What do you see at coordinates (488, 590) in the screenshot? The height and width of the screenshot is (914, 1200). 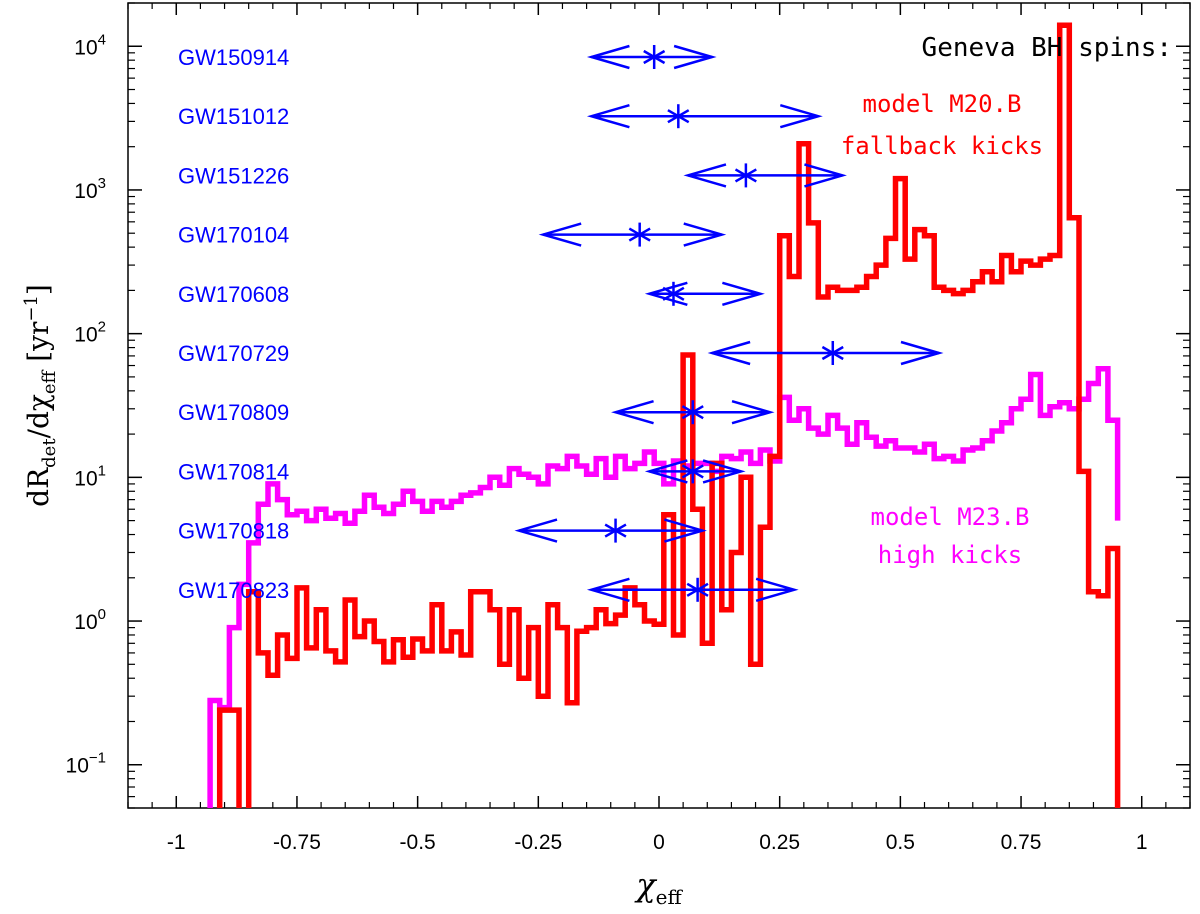 I see `event-marker: GW170823` at bounding box center [488, 590].